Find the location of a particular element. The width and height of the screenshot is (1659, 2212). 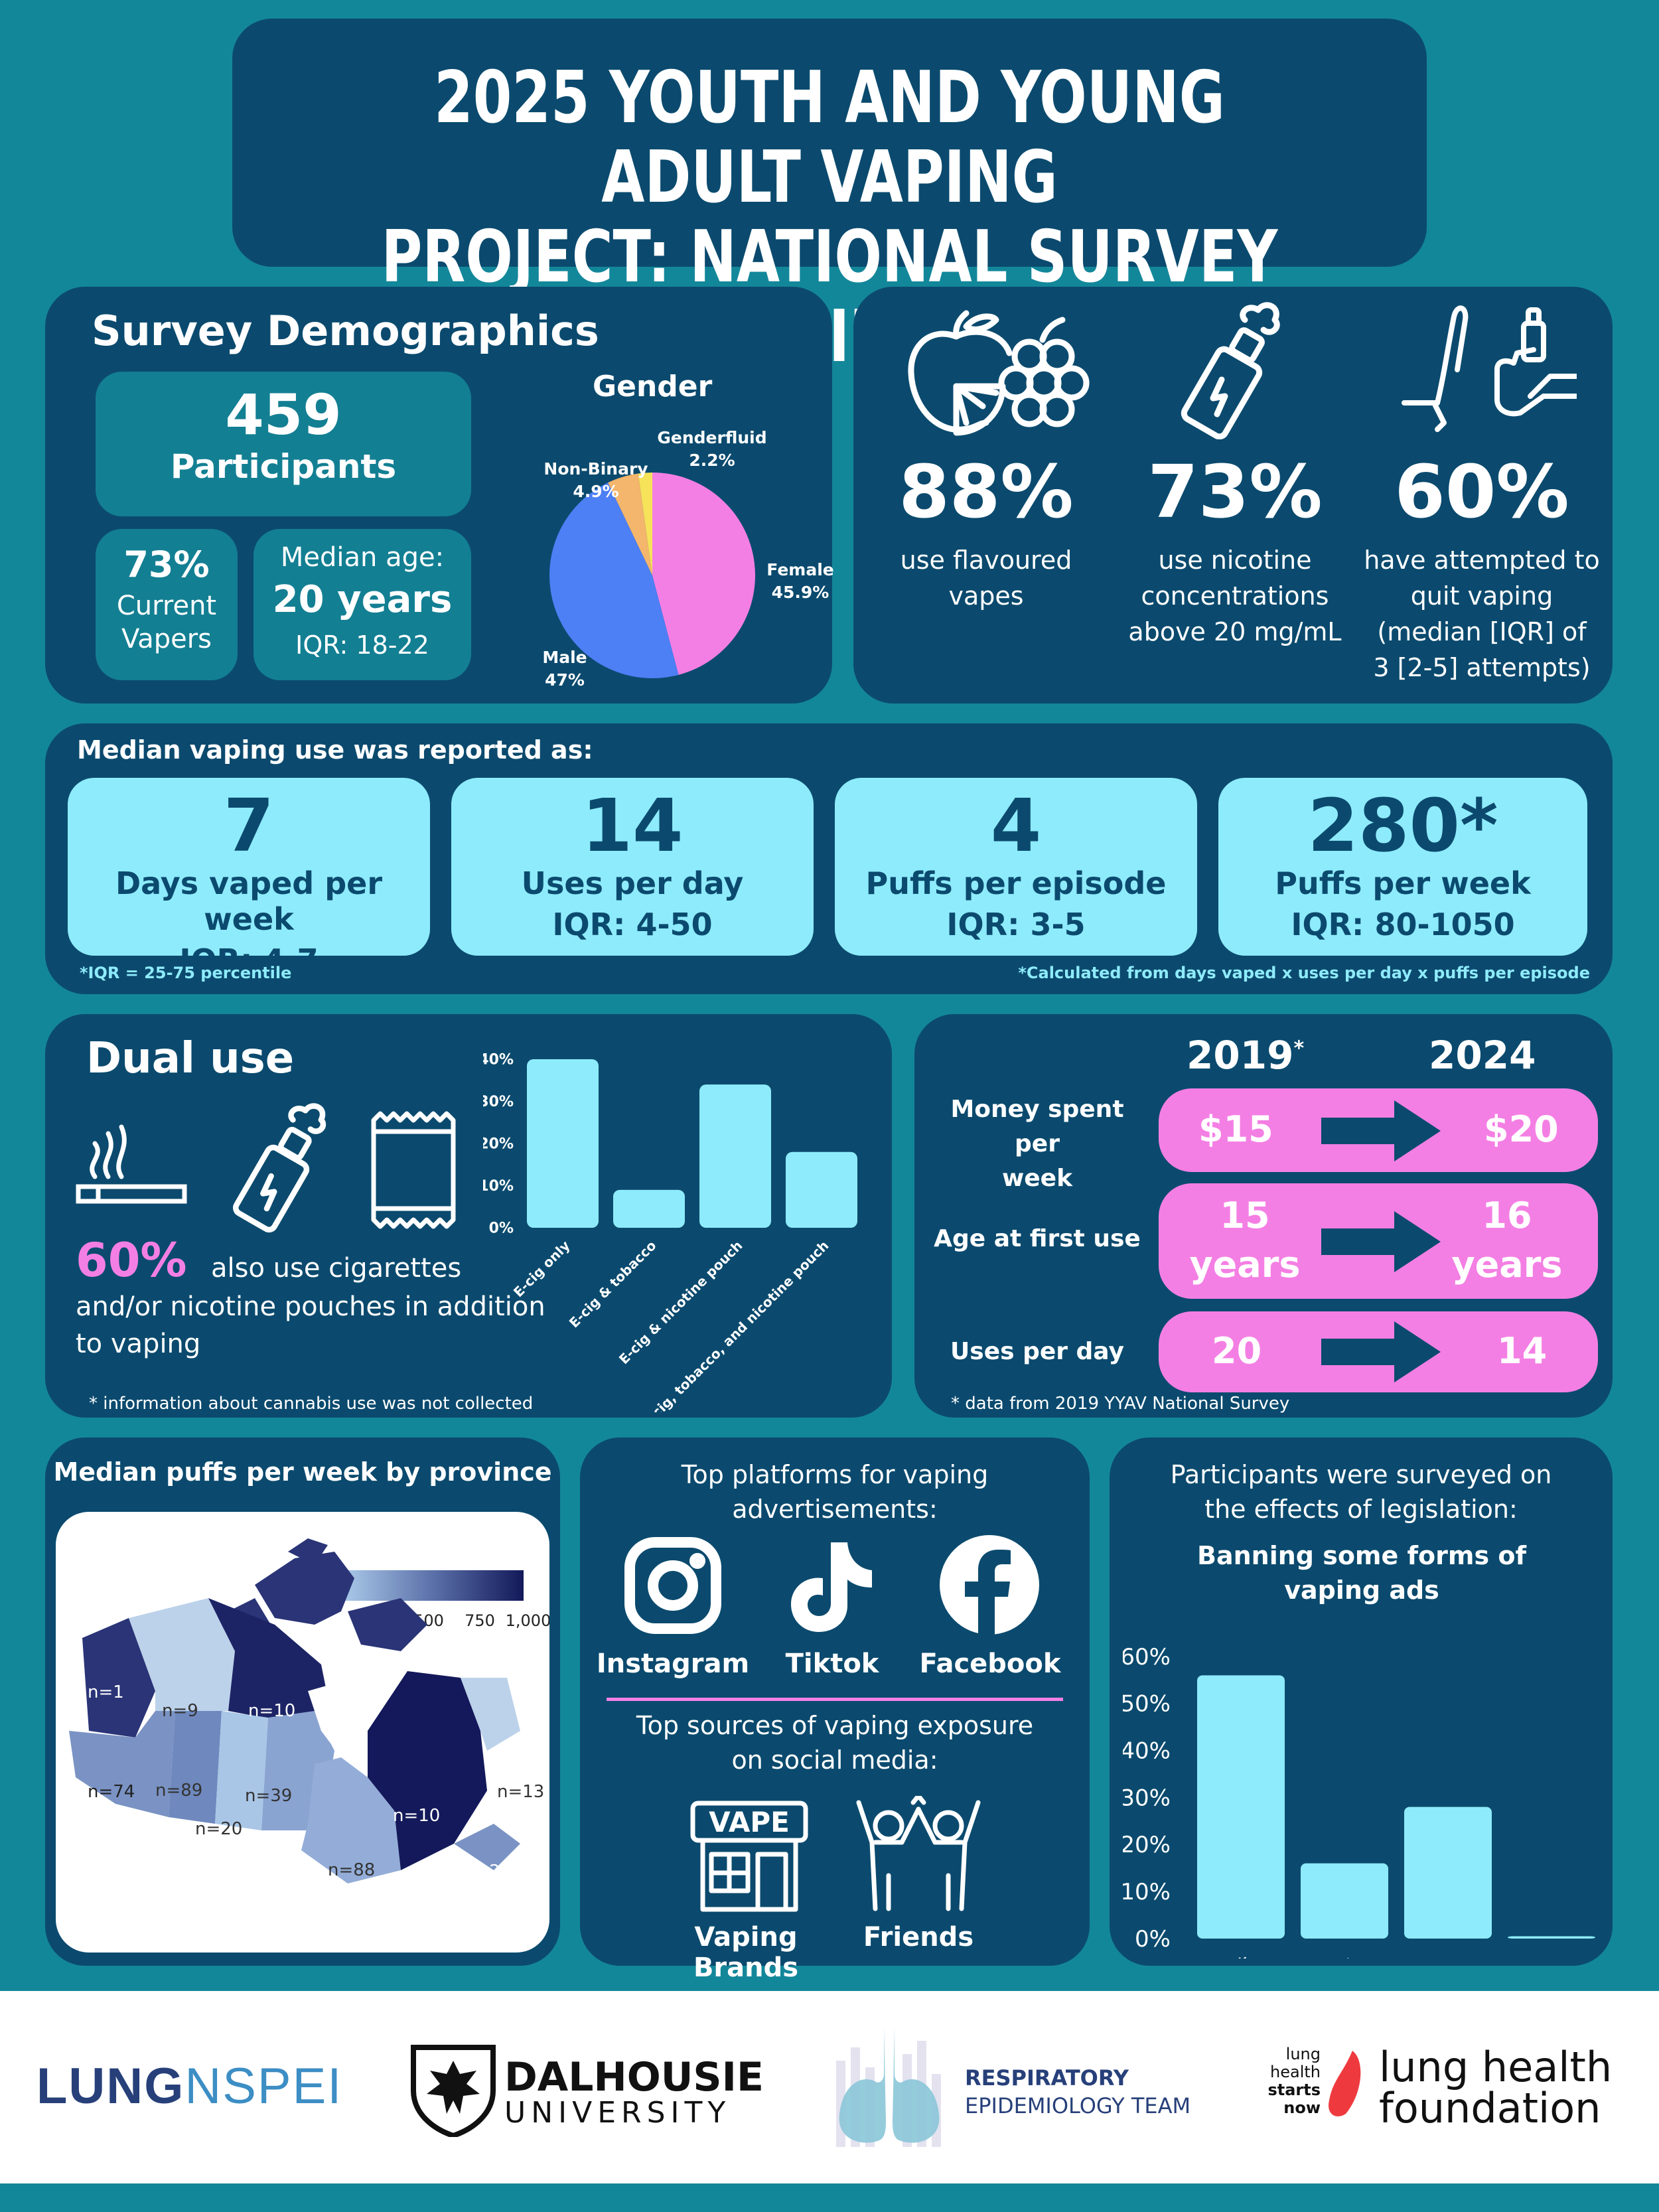

hudson-bay is located at coordinates (338, 1717).